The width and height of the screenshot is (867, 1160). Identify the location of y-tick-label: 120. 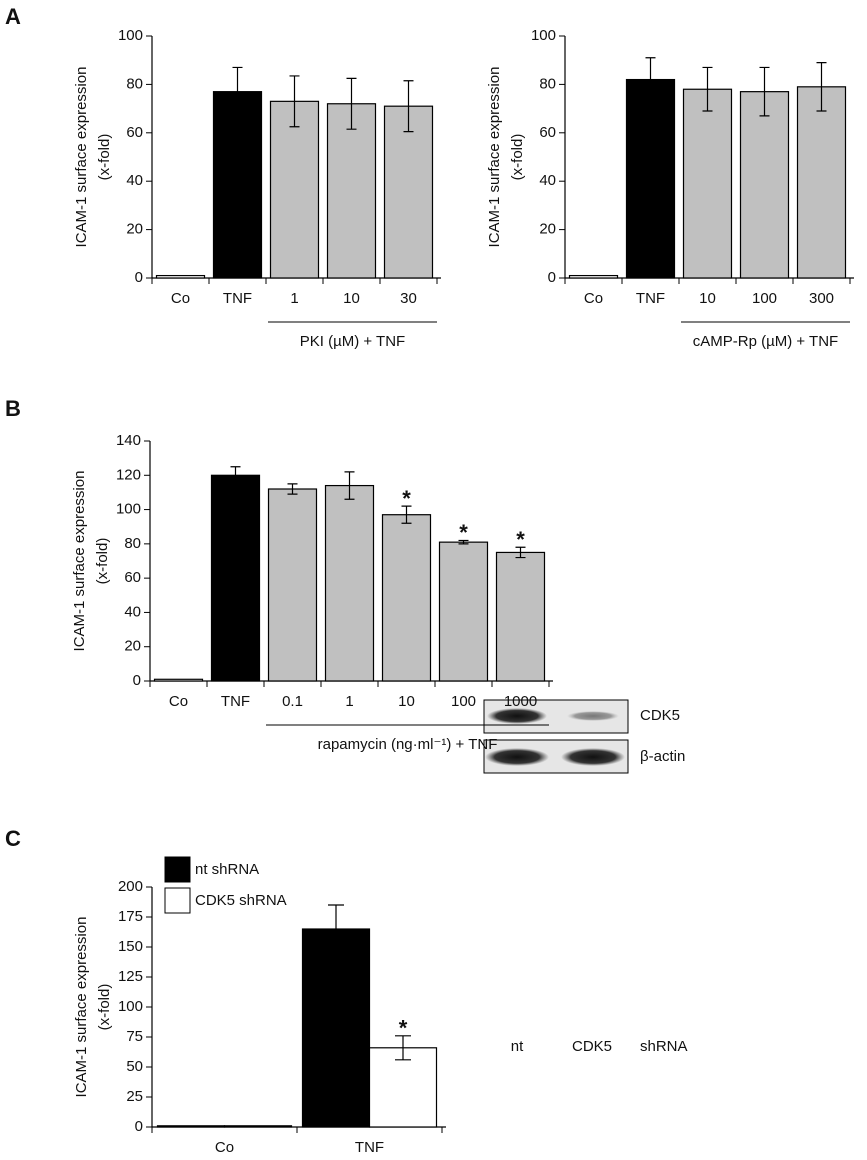
(128, 474).